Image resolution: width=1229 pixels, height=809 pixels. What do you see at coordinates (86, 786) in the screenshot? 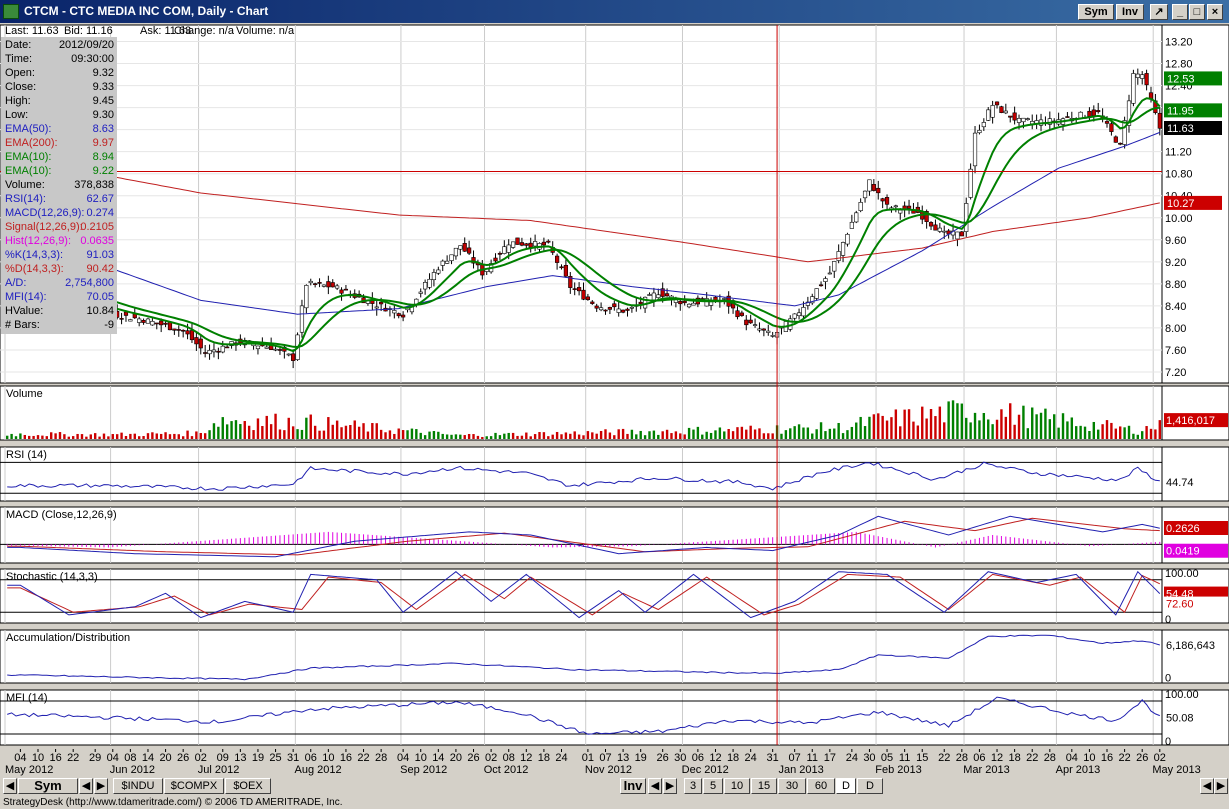
I see `nav-prev-button: ◀` at bounding box center [86, 786].